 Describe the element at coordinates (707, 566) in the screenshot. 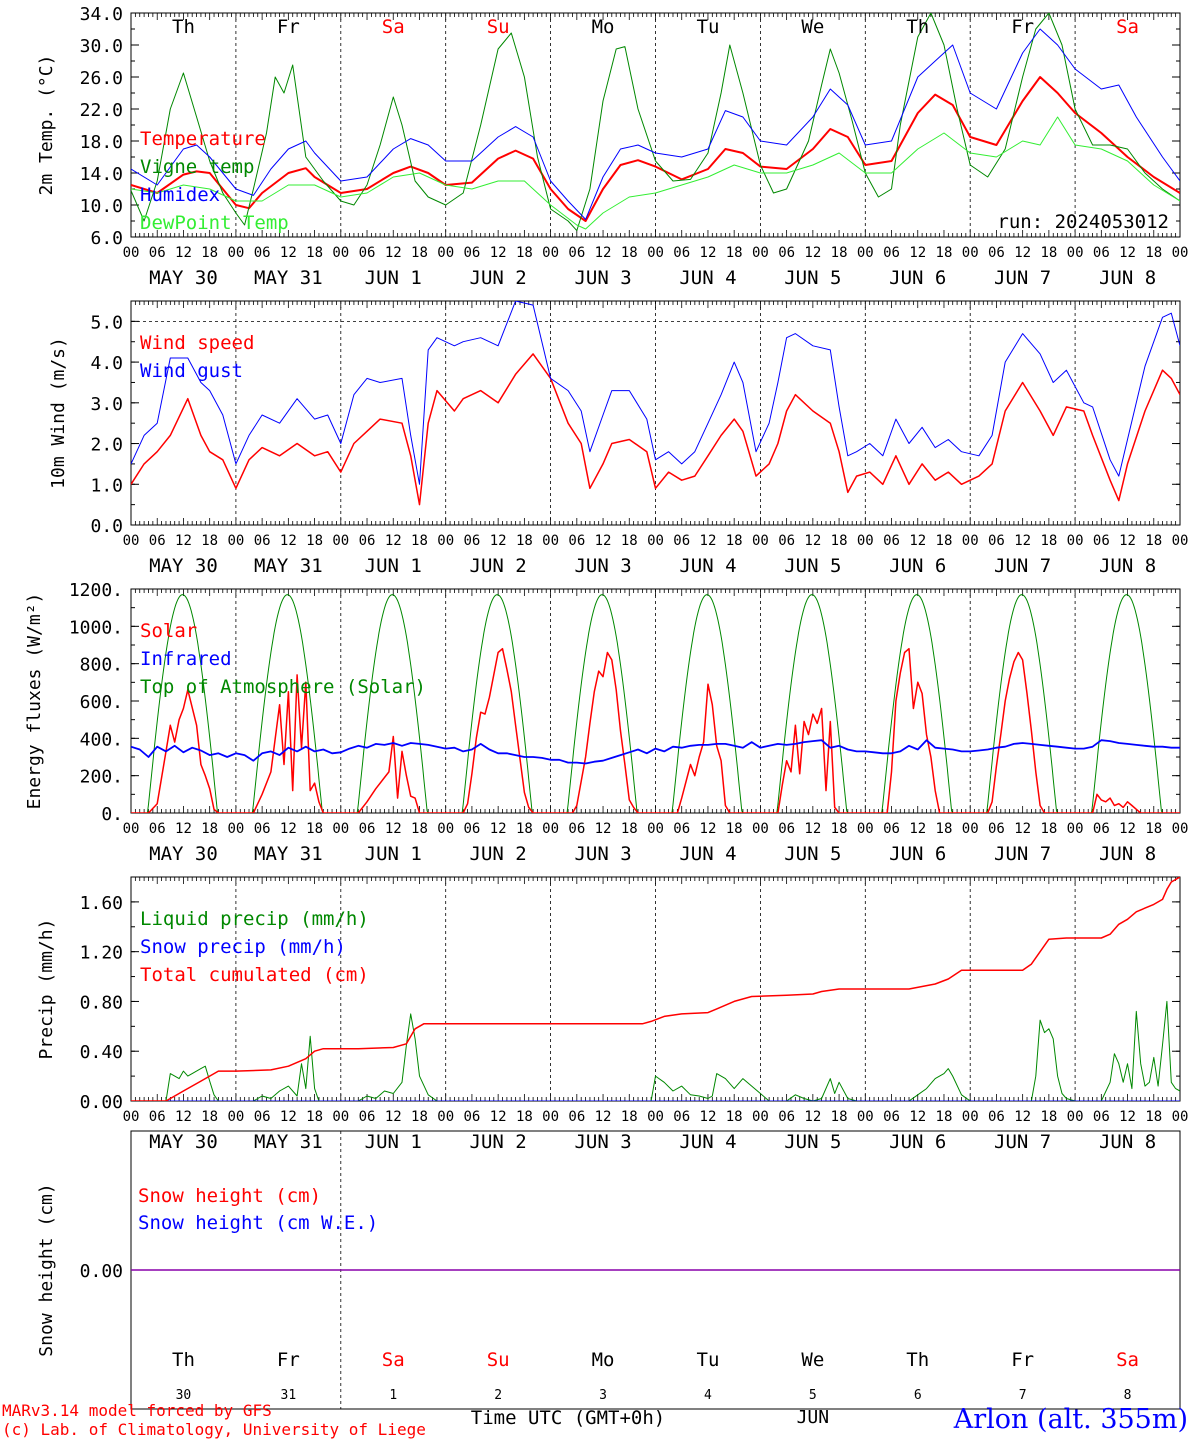

I see `date-label: JUN 4` at that location.